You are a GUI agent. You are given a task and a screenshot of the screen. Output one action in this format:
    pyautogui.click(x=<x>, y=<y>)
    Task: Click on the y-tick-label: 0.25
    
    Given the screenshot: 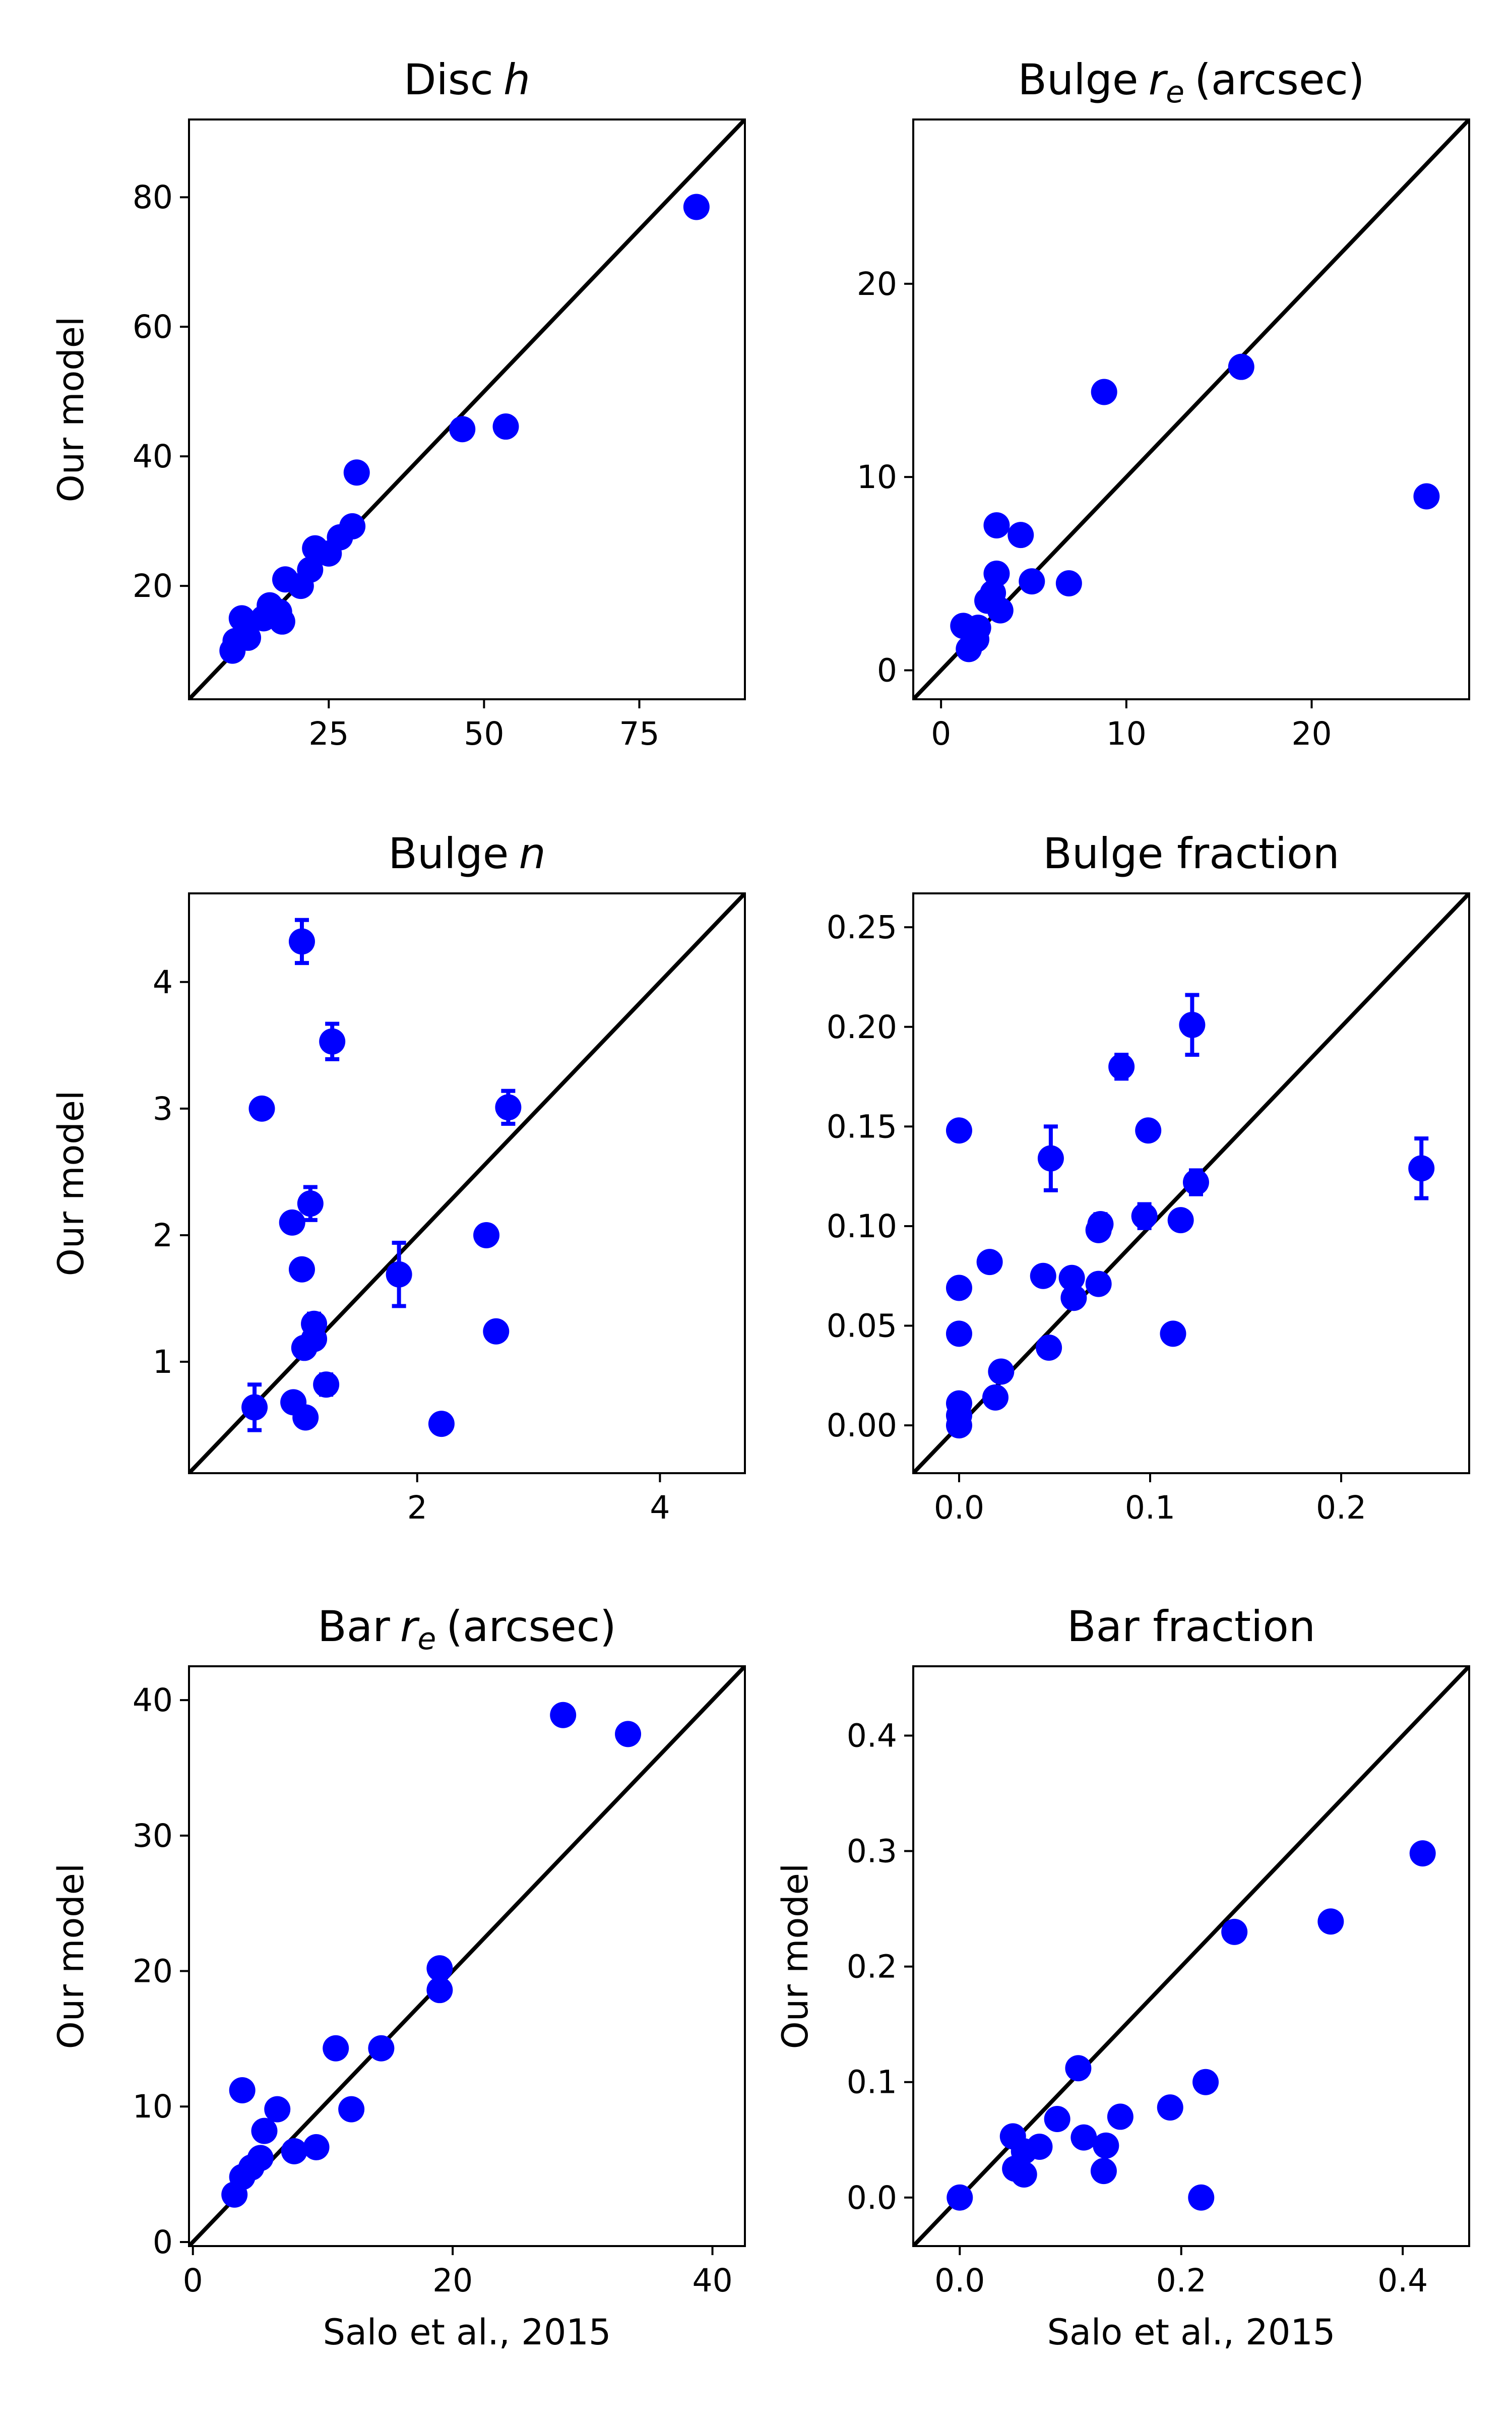 What is the action you would take?
    pyautogui.click(x=862, y=927)
    